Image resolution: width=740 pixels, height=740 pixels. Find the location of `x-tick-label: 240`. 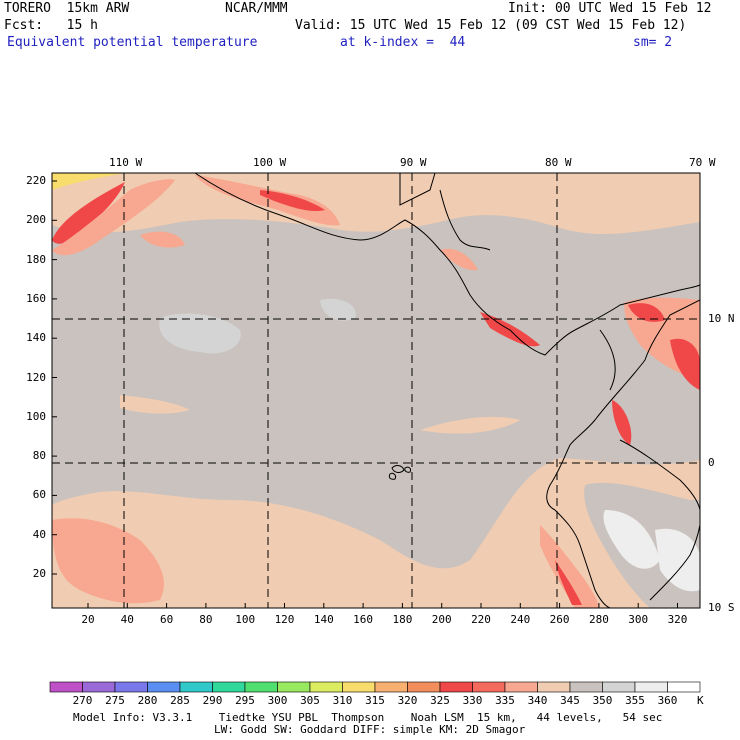

x-tick-label: 240 is located at coordinates (520, 619).